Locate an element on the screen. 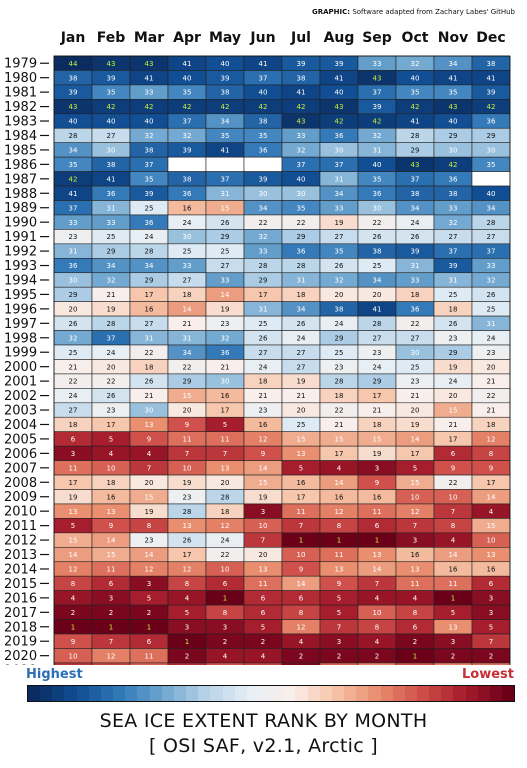 The width and height of the screenshot is (527, 768). cell-label: 17 is located at coordinates (453, 440).